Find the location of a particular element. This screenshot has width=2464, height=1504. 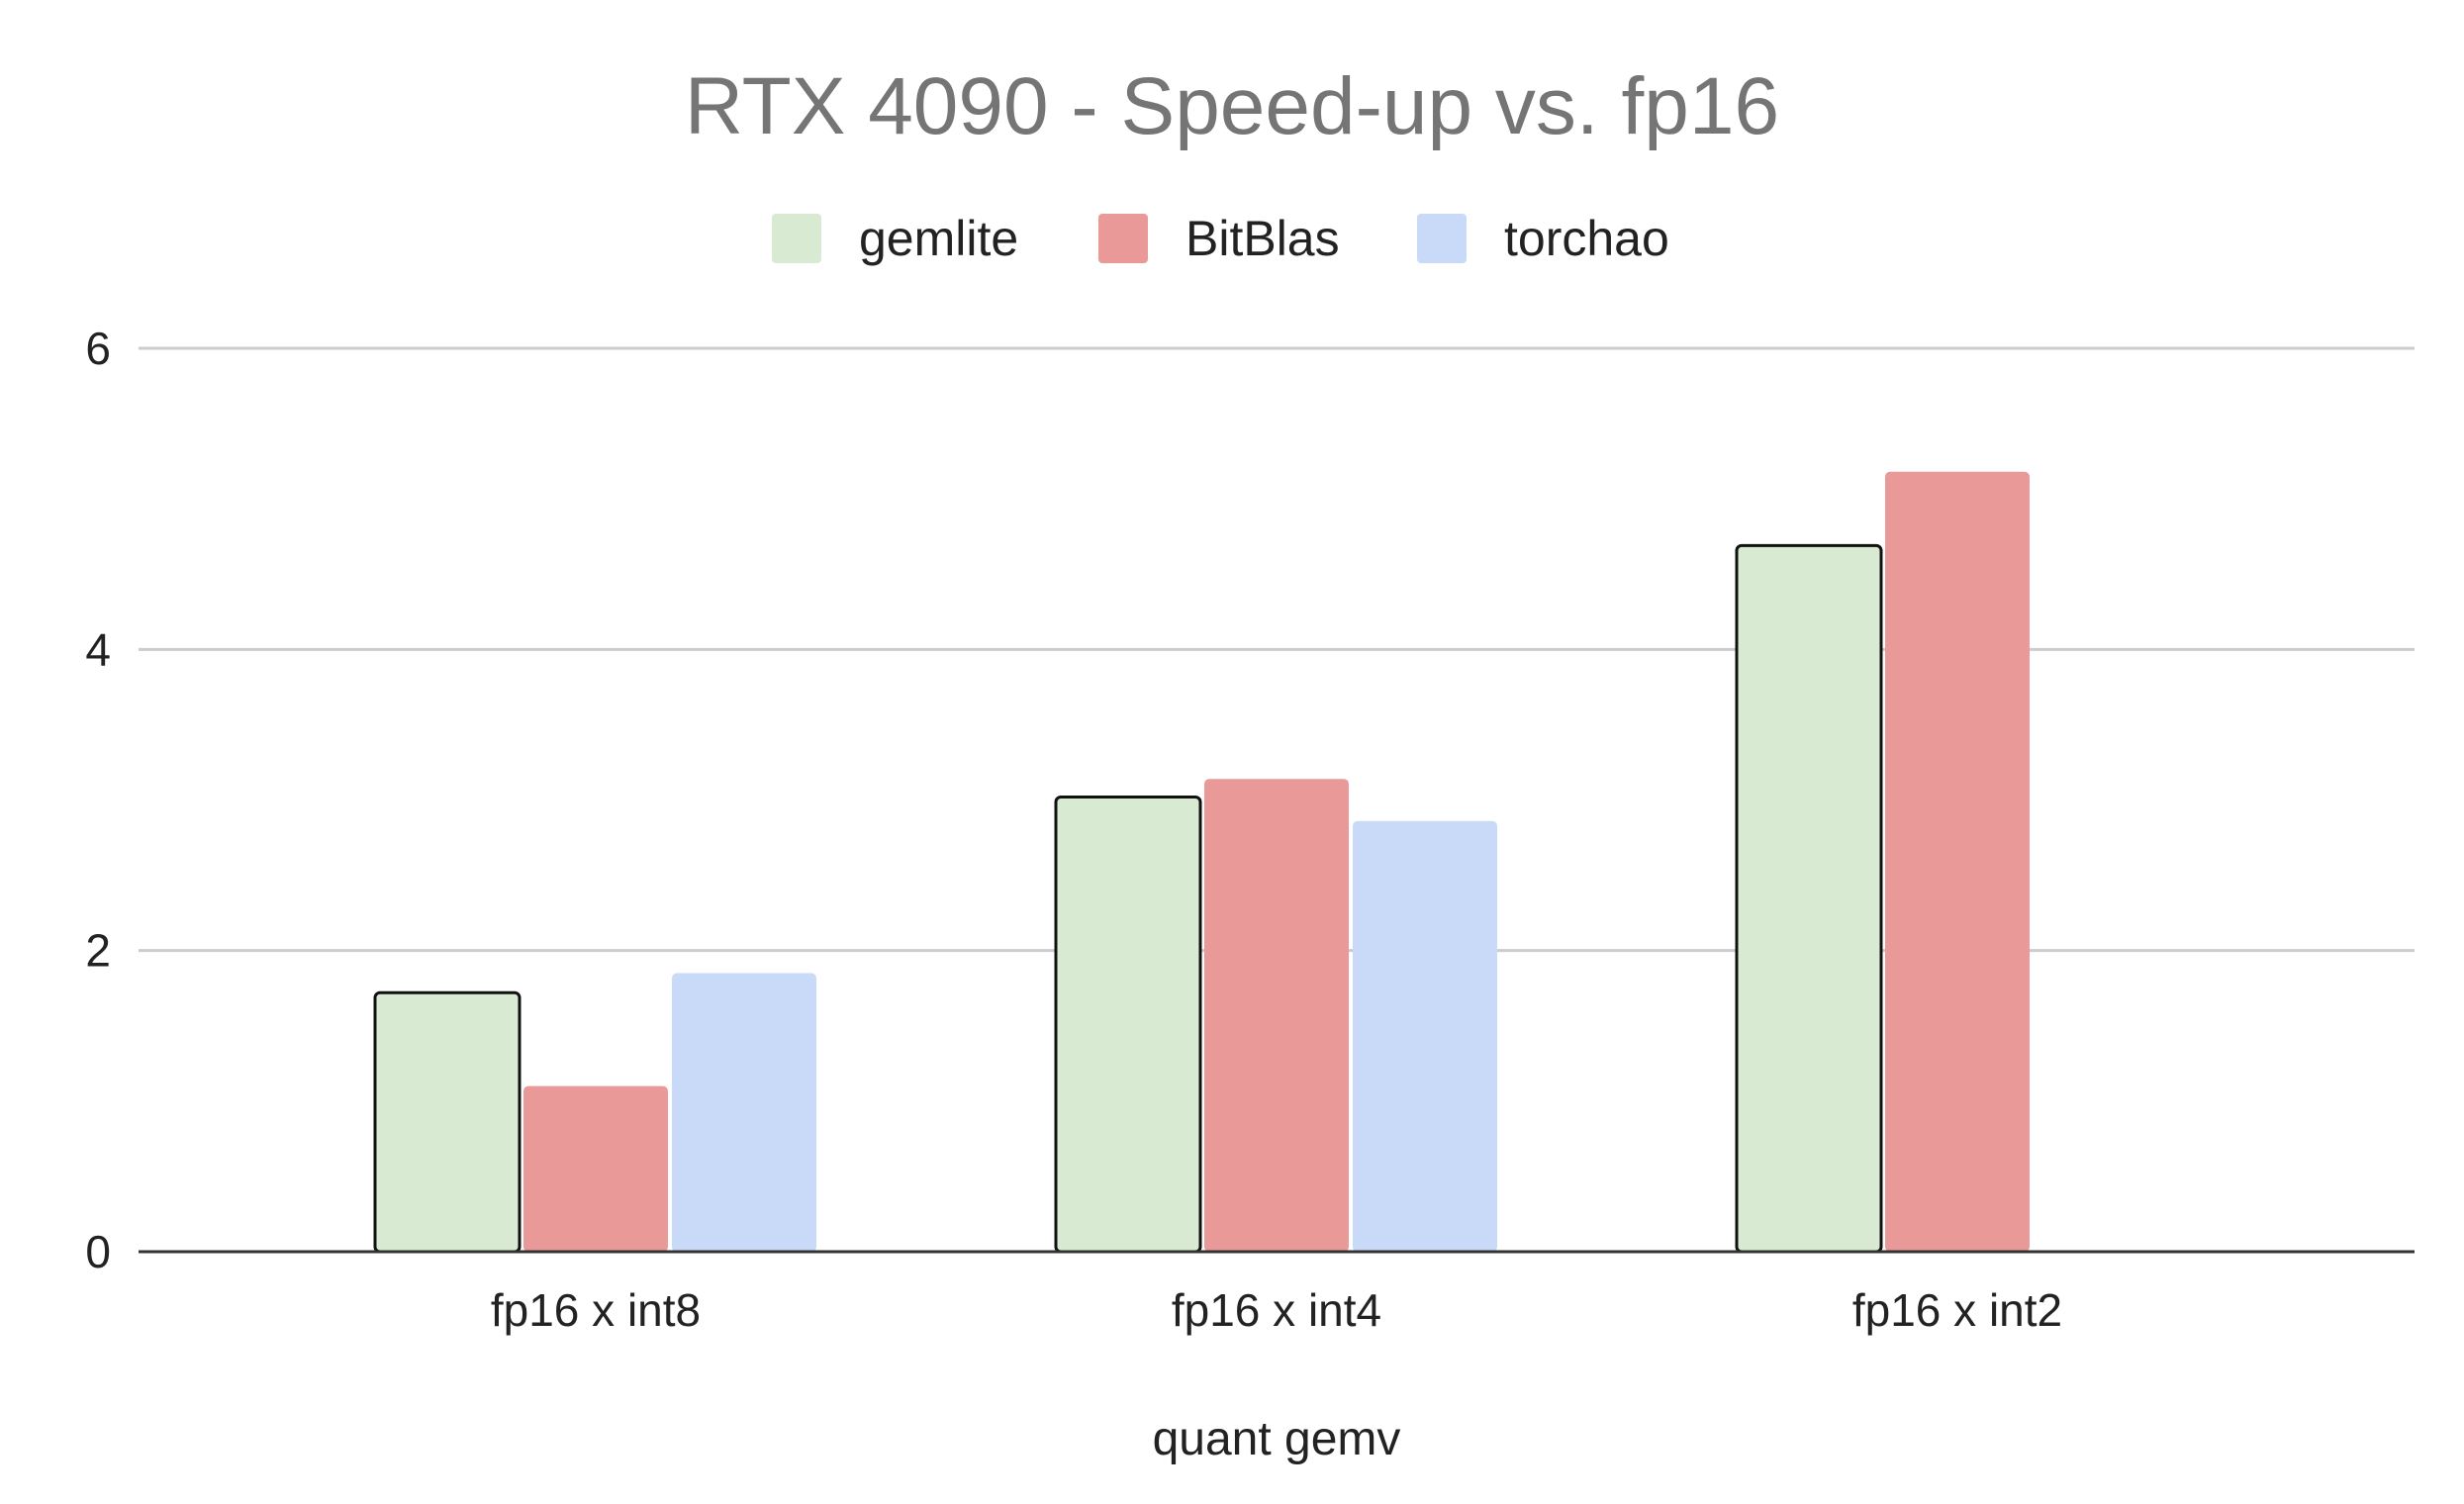

legend-label-bitblas: BitBlas is located at coordinates (1262, 238).